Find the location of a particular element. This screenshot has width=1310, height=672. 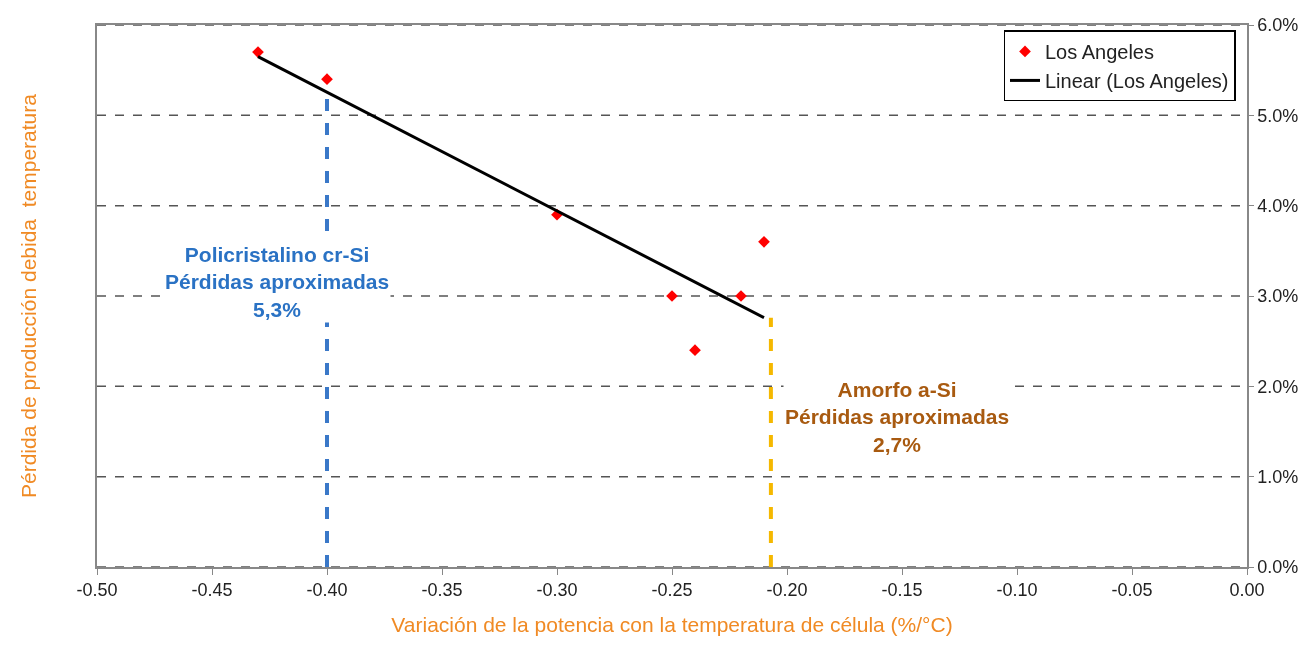

y-tick-label: 2.0% is located at coordinates (1278, 386).